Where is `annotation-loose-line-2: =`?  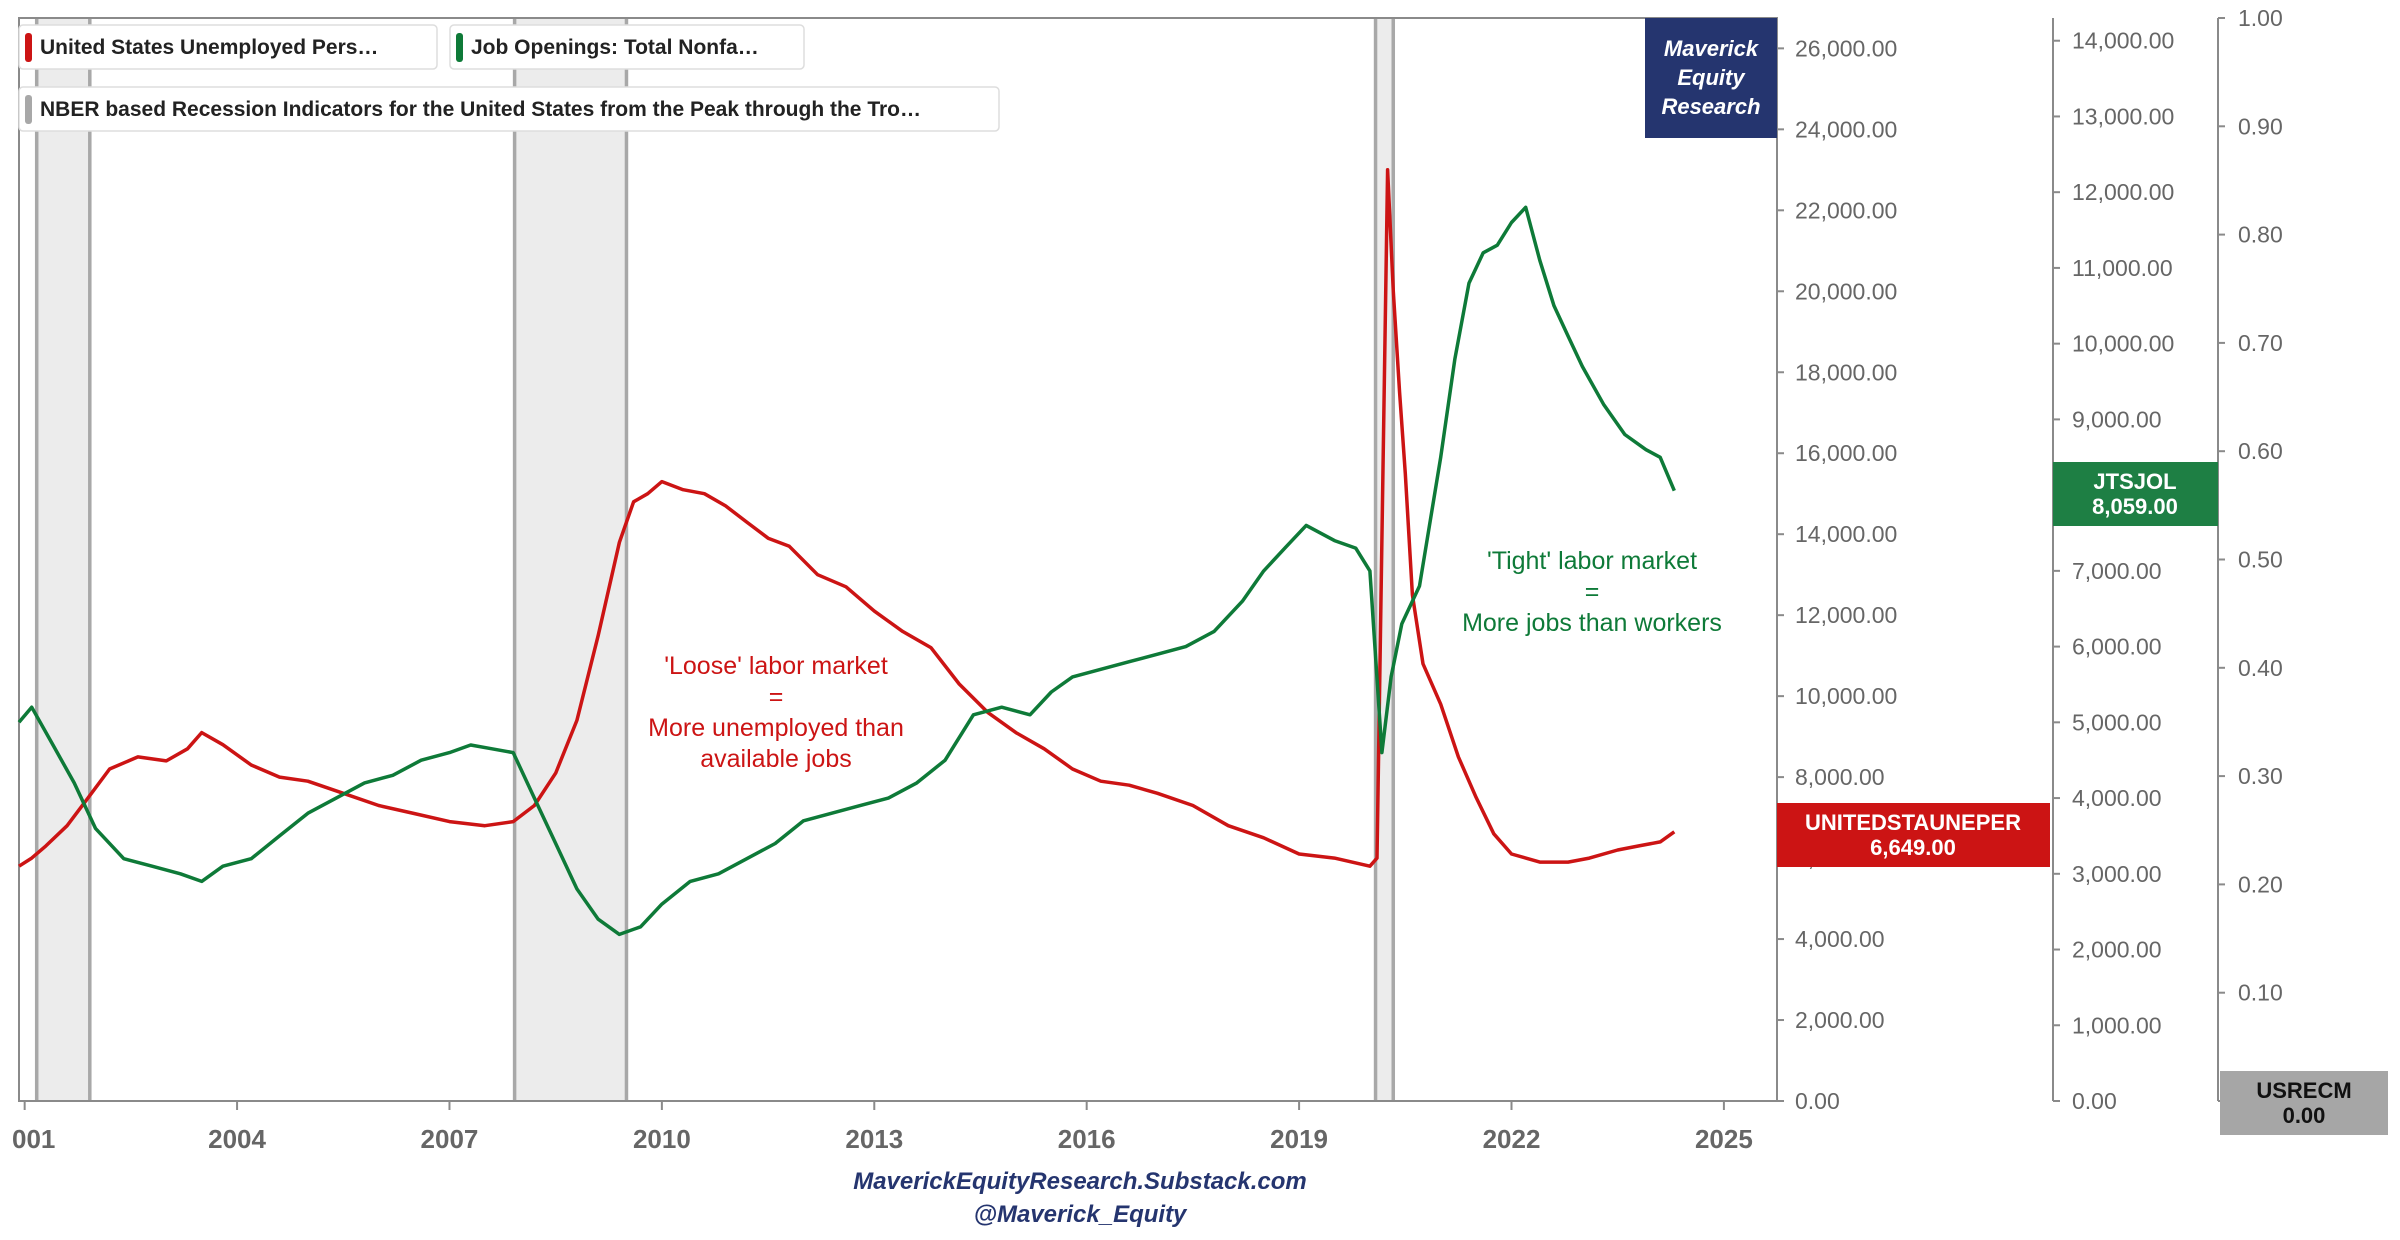
annotation-loose-line-2: = is located at coordinates (776, 697).